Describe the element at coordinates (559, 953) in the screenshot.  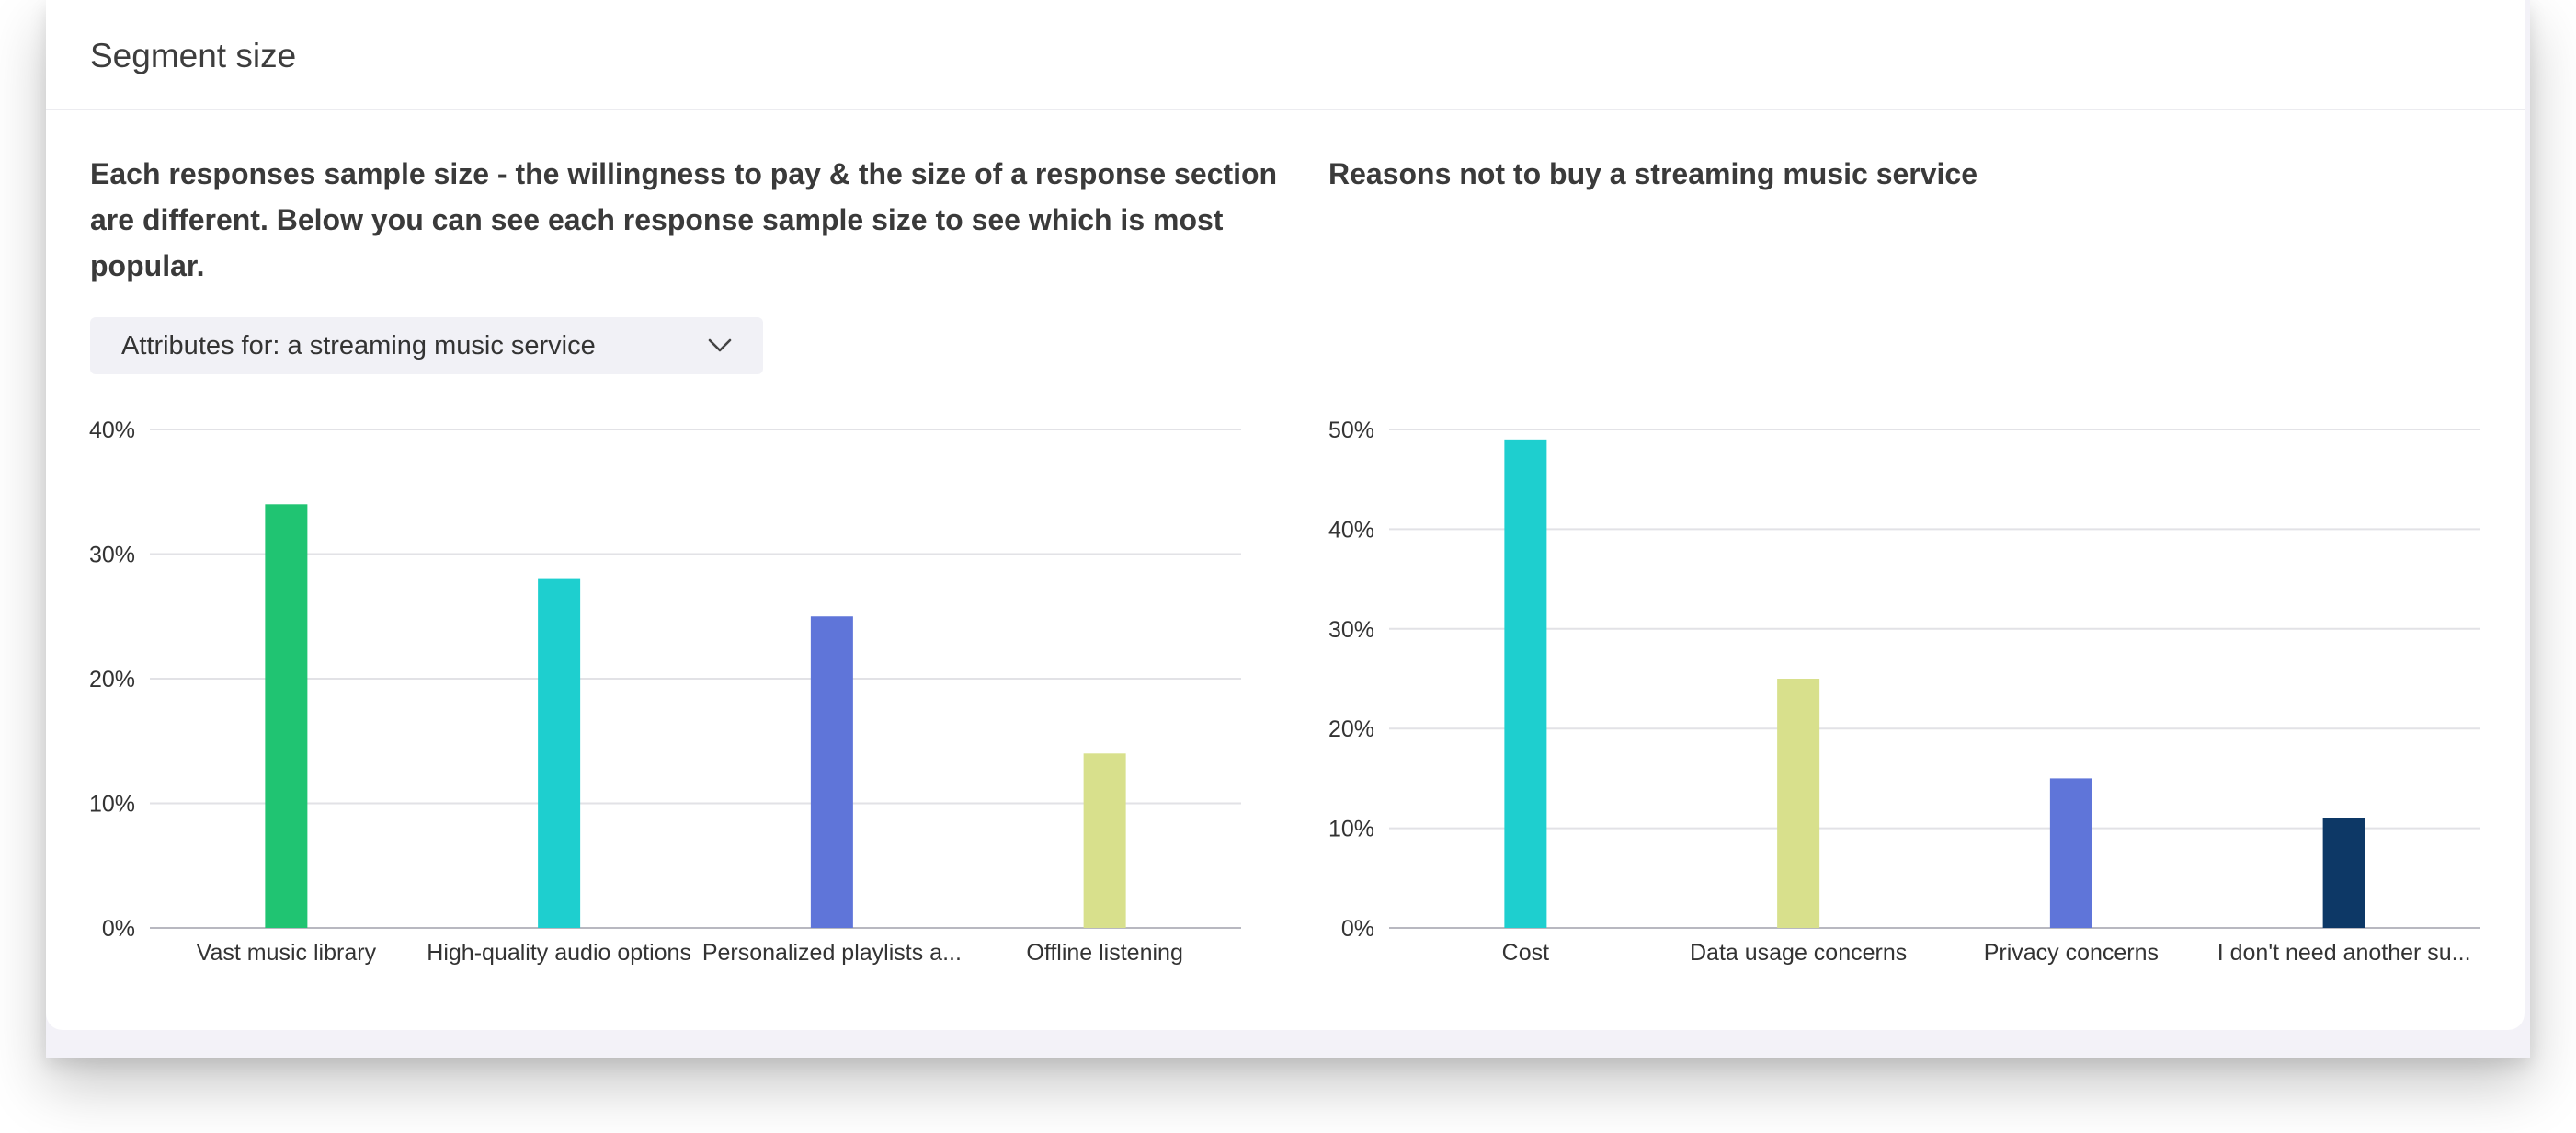
I see `x-category-label: High-quality audio options` at that location.